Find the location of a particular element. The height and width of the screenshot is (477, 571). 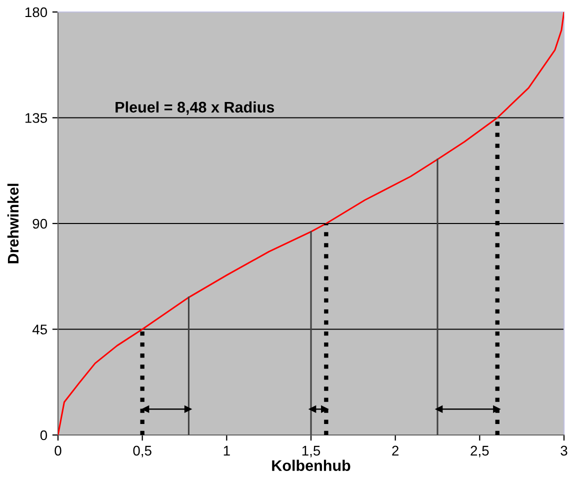

x-tick-label: 0,5 is located at coordinates (142, 452).